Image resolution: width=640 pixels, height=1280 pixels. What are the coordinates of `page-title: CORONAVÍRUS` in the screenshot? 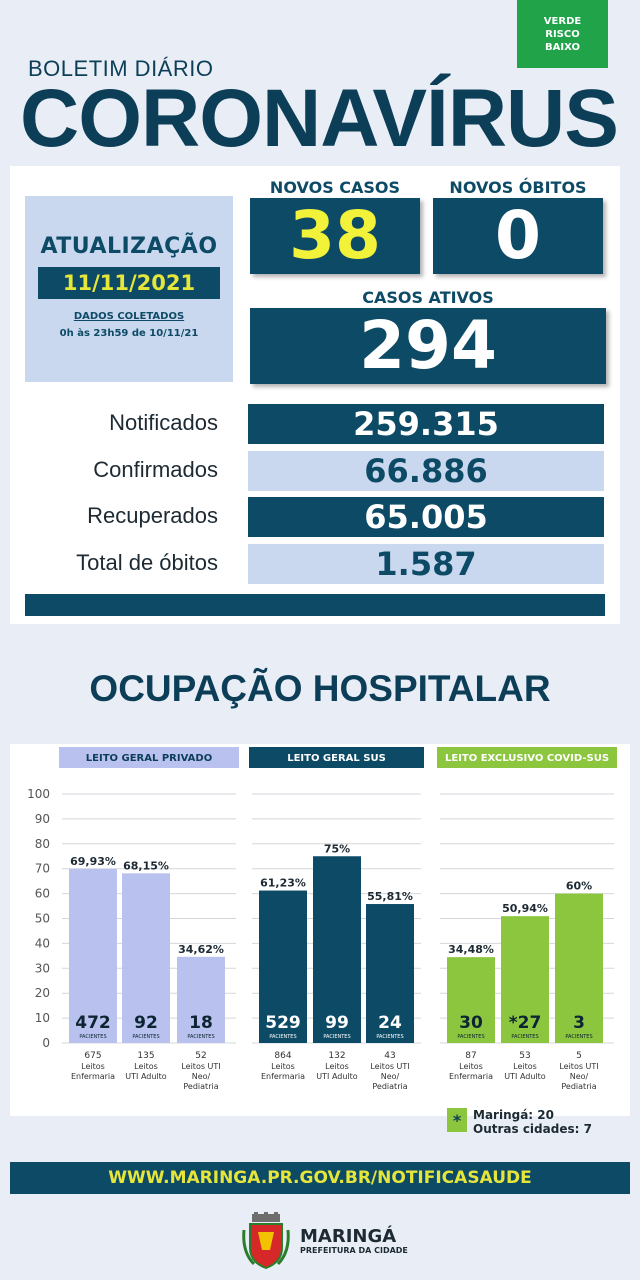 It's located at (319, 118).